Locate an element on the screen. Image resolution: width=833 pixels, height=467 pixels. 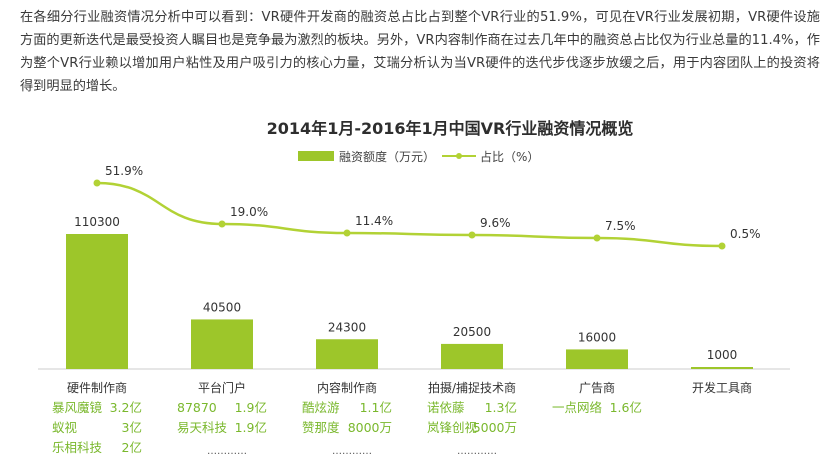
company-name: 赞那度 is located at coordinates (321, 427).